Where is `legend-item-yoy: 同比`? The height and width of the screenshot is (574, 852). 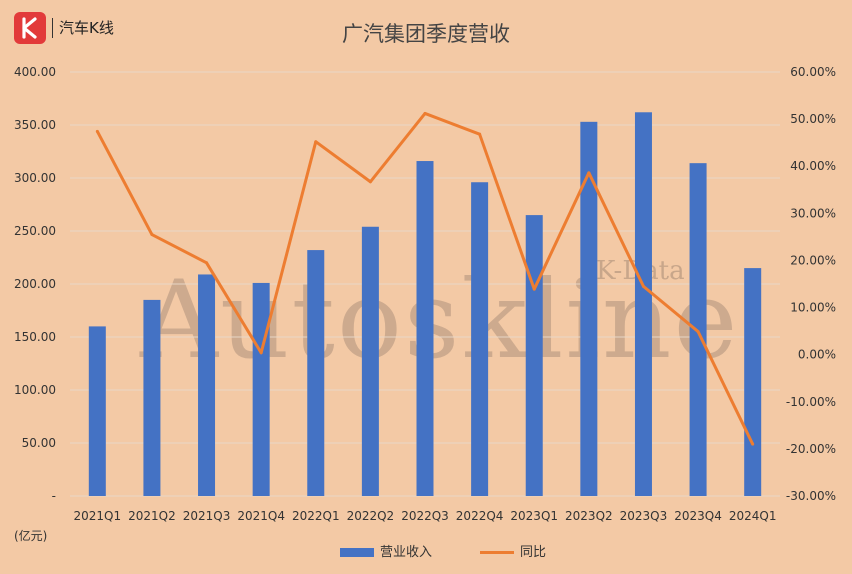 legend-item-yoy: 同比 is located at coordinates (513, 550).